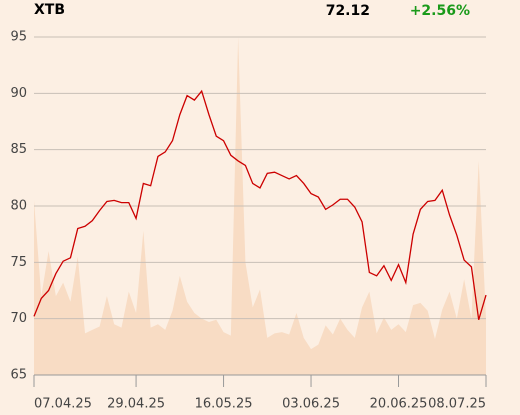 Image resolution: width=520 pixels, height=415 pixels. Describe the element at coordinates (18, 37) in the screenshot. I see `y-tick-label: 95` at that location.